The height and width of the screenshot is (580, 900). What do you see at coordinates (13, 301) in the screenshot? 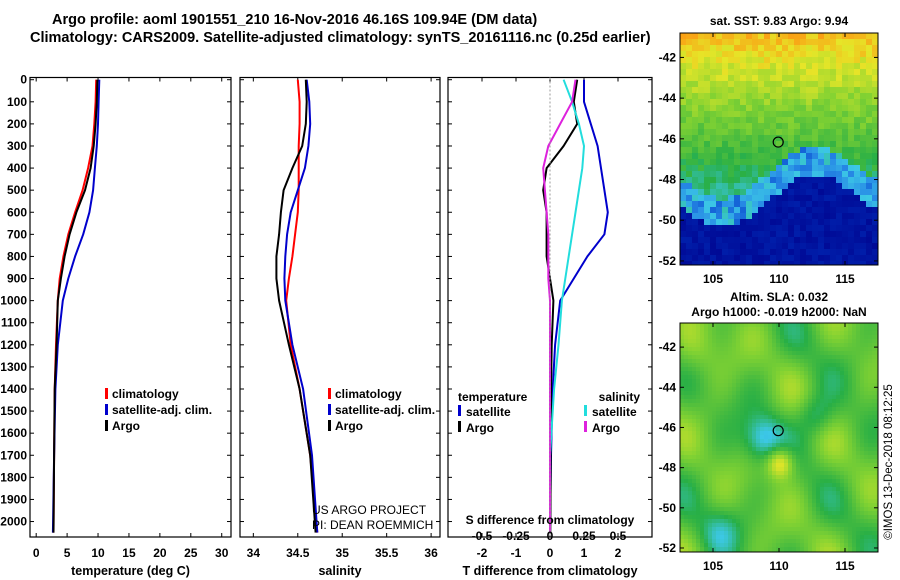
I see `depth-tick-label: 1000` at bounding box center [13, 301].